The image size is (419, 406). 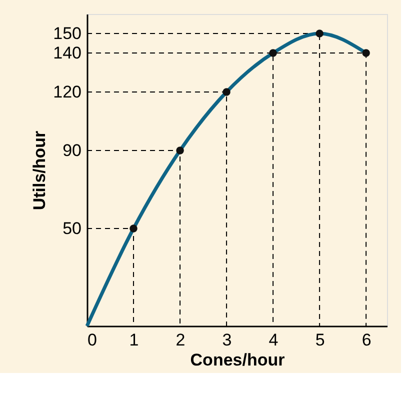 I want to click on y-axis-title: Utils/hour, so click(x=40, y=170).